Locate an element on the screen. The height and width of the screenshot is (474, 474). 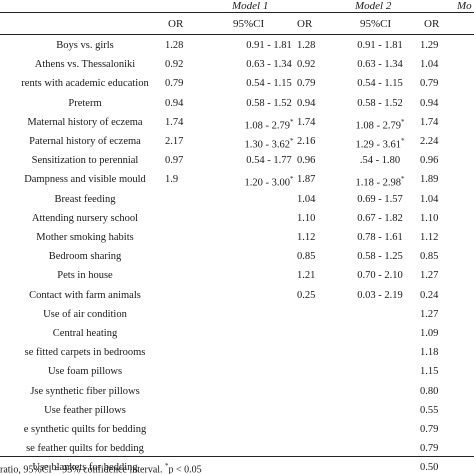
model-3-or: 1.10 is located at coordinates (429, 218).